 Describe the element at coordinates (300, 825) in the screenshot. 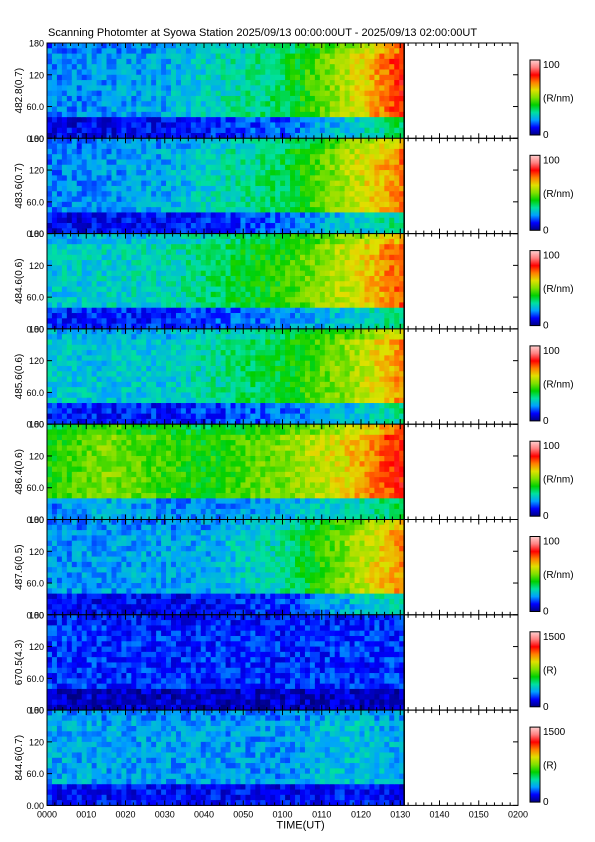

I see `x-axis-label: TIME(UT)` at that location.